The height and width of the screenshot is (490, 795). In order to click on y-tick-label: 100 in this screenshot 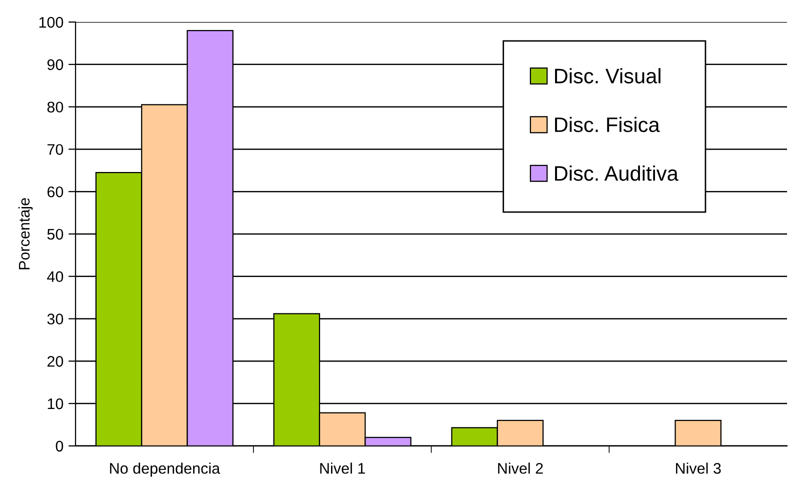, I will do `click(51, 22)`.